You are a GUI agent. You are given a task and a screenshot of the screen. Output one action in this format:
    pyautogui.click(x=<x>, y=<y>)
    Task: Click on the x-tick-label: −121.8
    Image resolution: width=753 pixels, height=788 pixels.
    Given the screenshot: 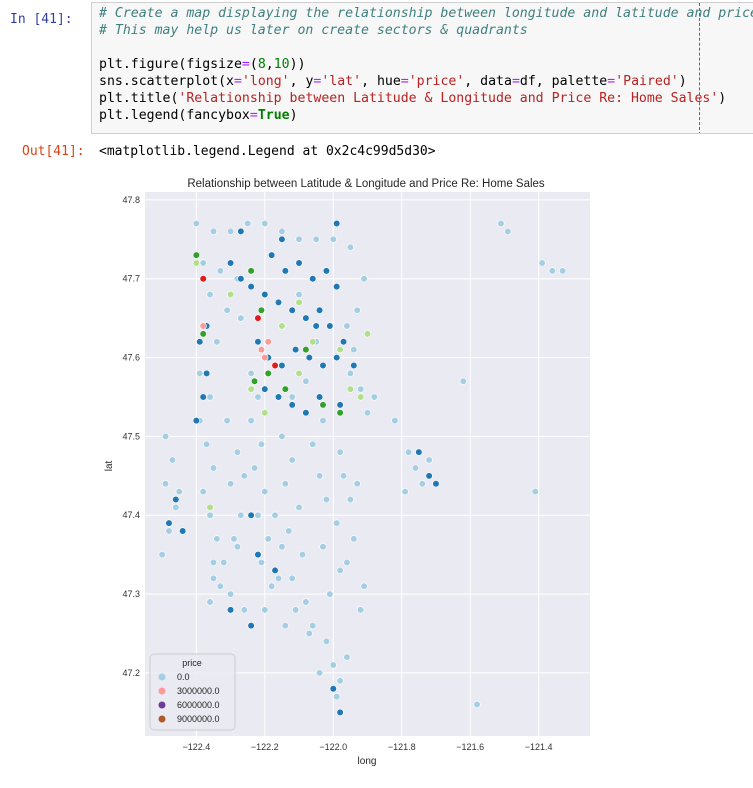 What is the action you would take?
    pyautogui.click(x=402, y=747)
    